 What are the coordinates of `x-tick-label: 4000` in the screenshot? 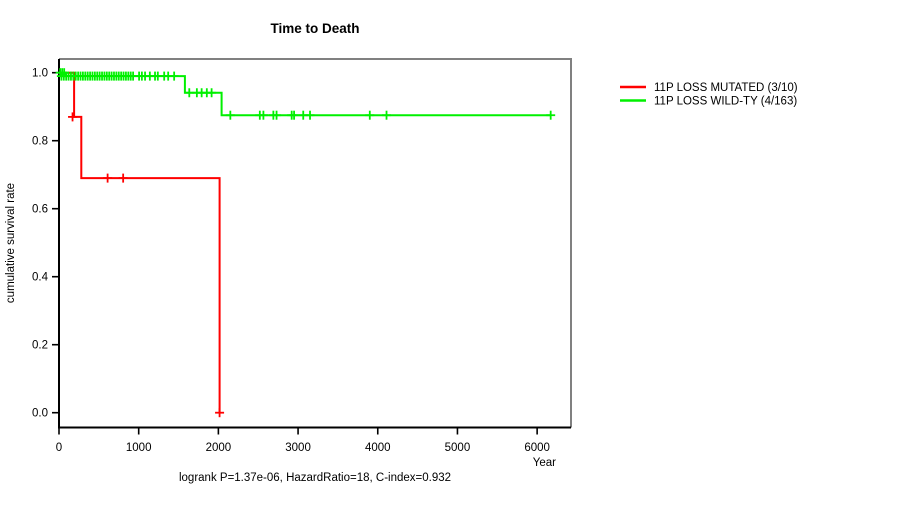 It's located at (378, 448).